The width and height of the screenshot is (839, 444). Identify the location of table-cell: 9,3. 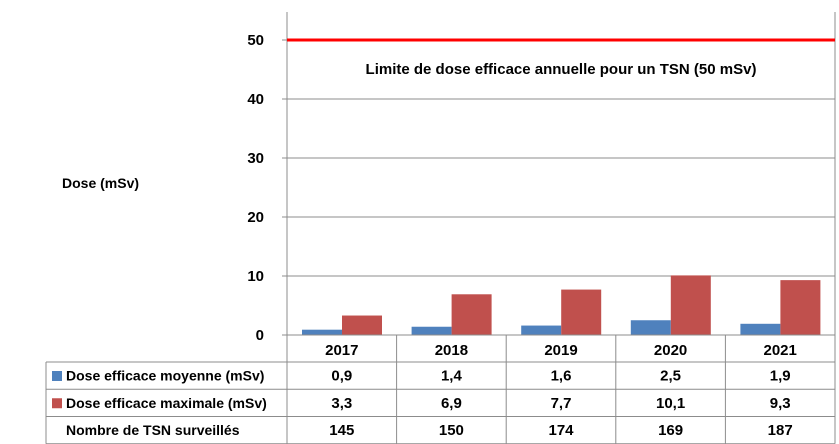
(780, 403).